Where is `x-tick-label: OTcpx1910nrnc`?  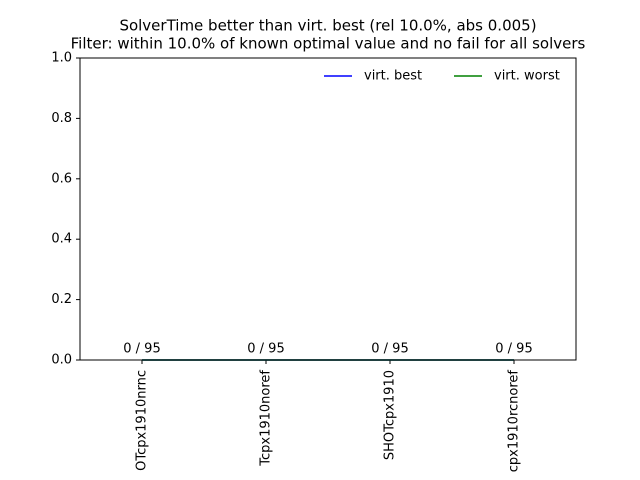
x-tick-label: OTcpx1910nrnc is located at coordinates (142, 420).